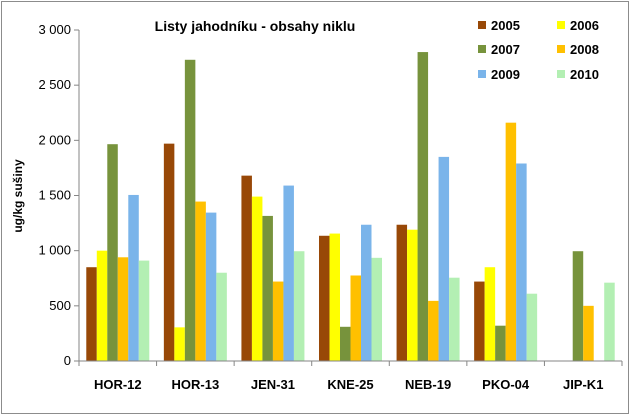  I want to click on legend-label: 2010, so click(584, 74).